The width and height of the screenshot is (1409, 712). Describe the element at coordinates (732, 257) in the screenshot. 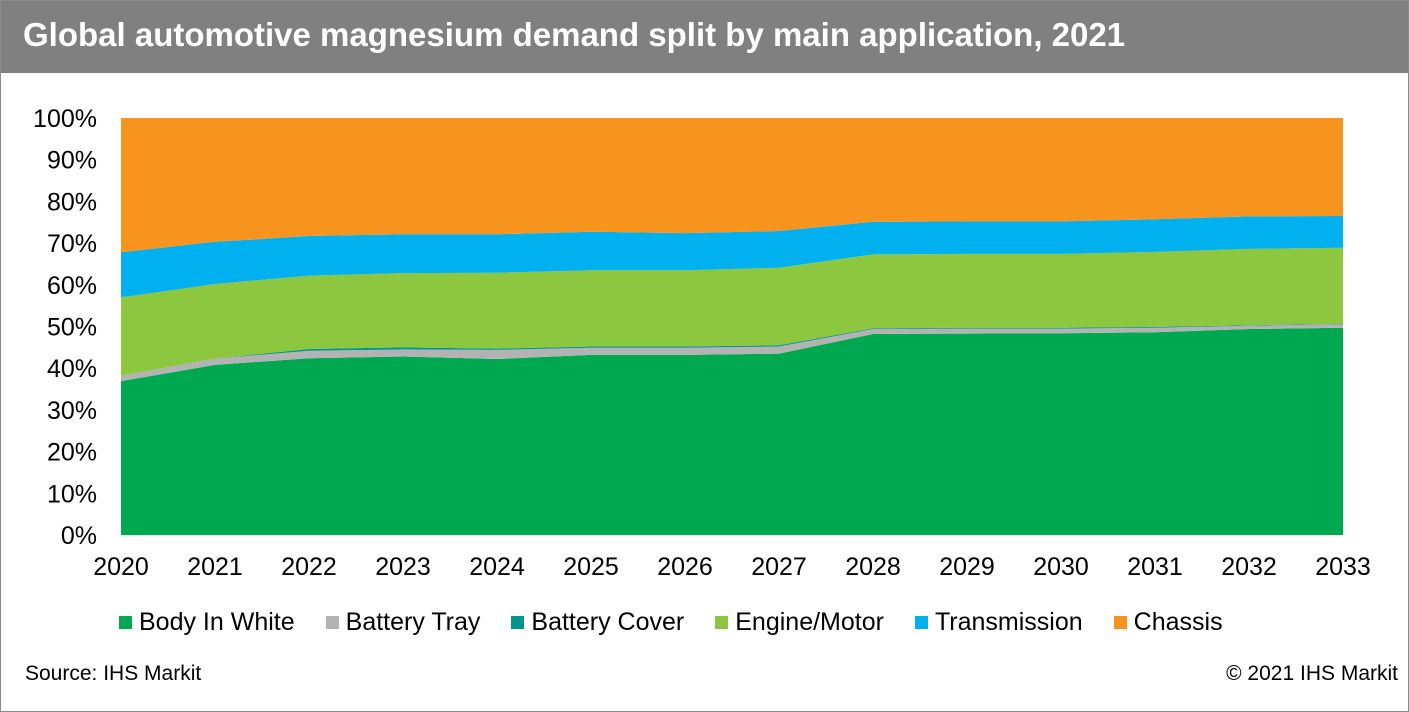

I see `area-series-transmission` at that location.